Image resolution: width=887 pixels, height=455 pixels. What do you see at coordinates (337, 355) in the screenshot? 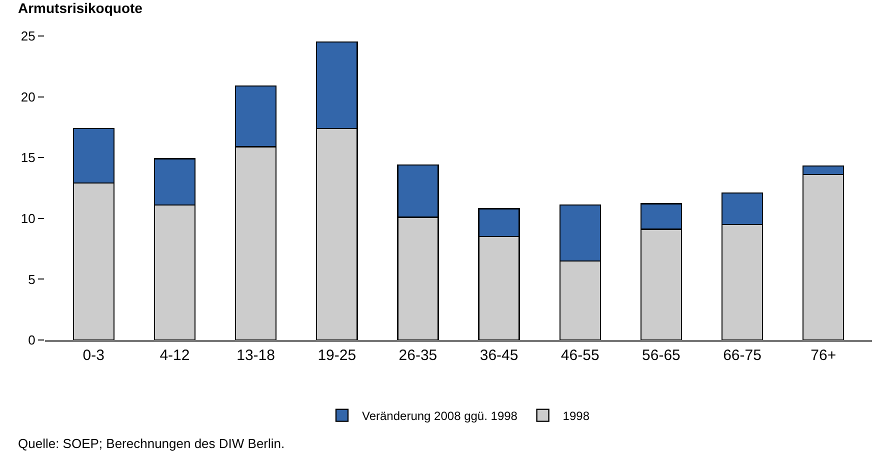
I see `x-tick-label: 19-25` at bounding box center [337, 355].